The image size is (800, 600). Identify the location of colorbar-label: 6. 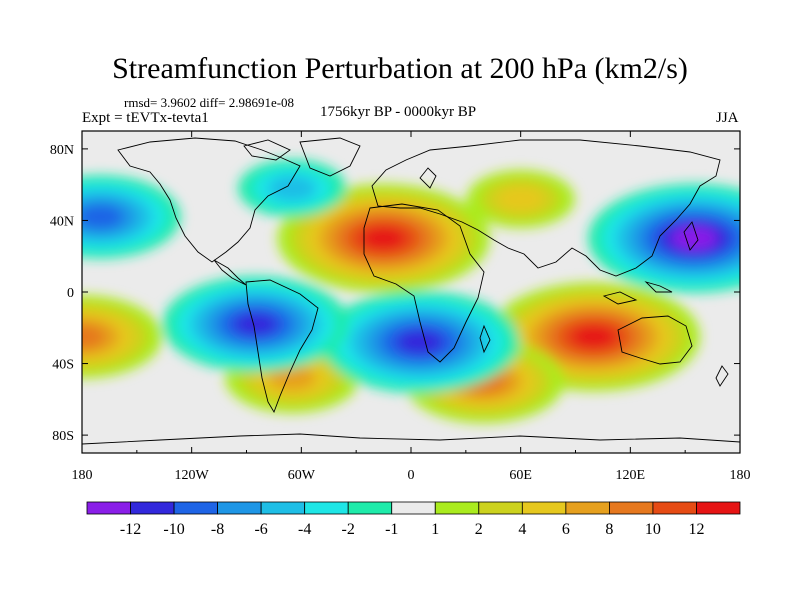
(566, 529).